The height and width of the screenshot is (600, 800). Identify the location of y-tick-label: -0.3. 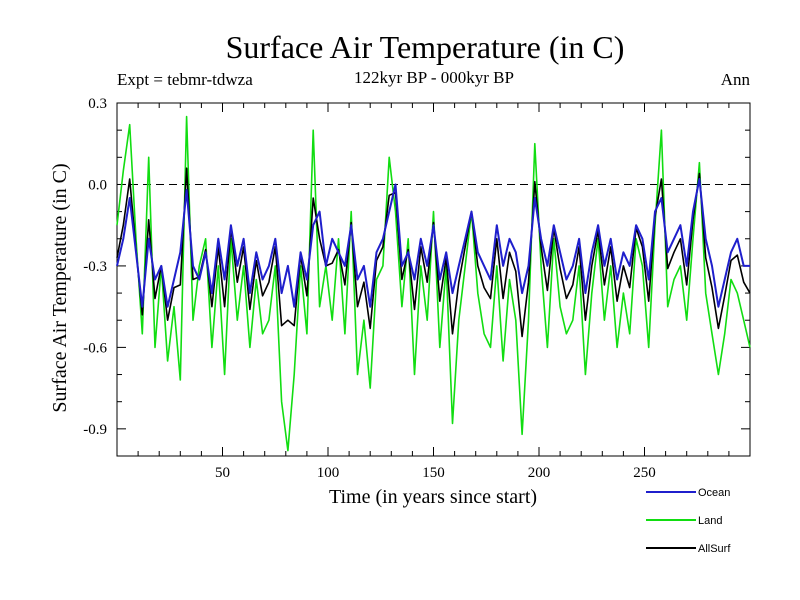
(95, 267).